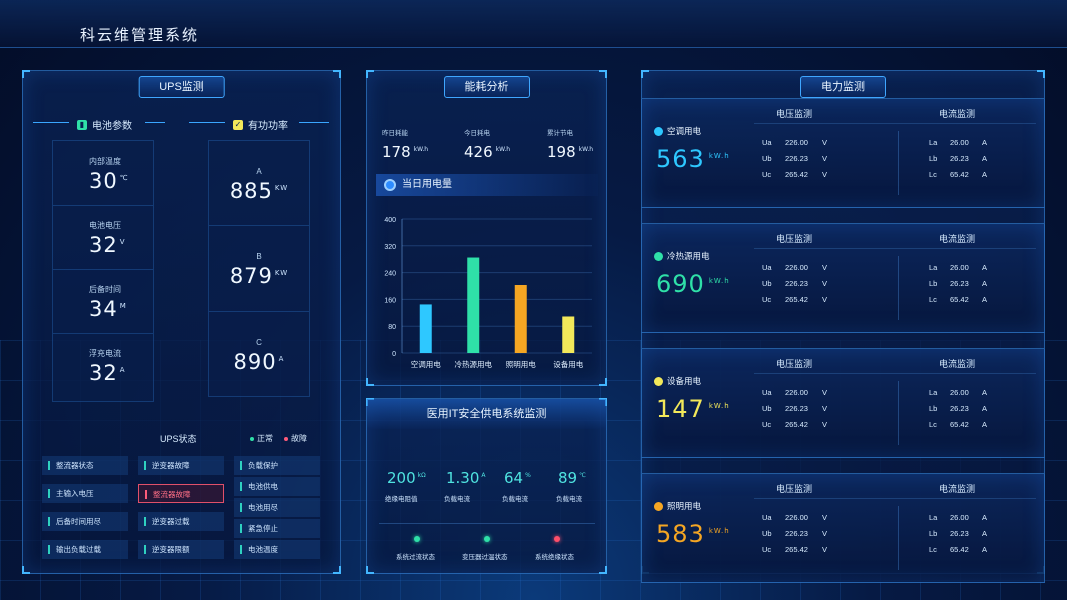  What do you see at coordinates (395, 133) in the screenshot?
I see `kpi-label: 昨日耗能` at bounding box center [395, 133].